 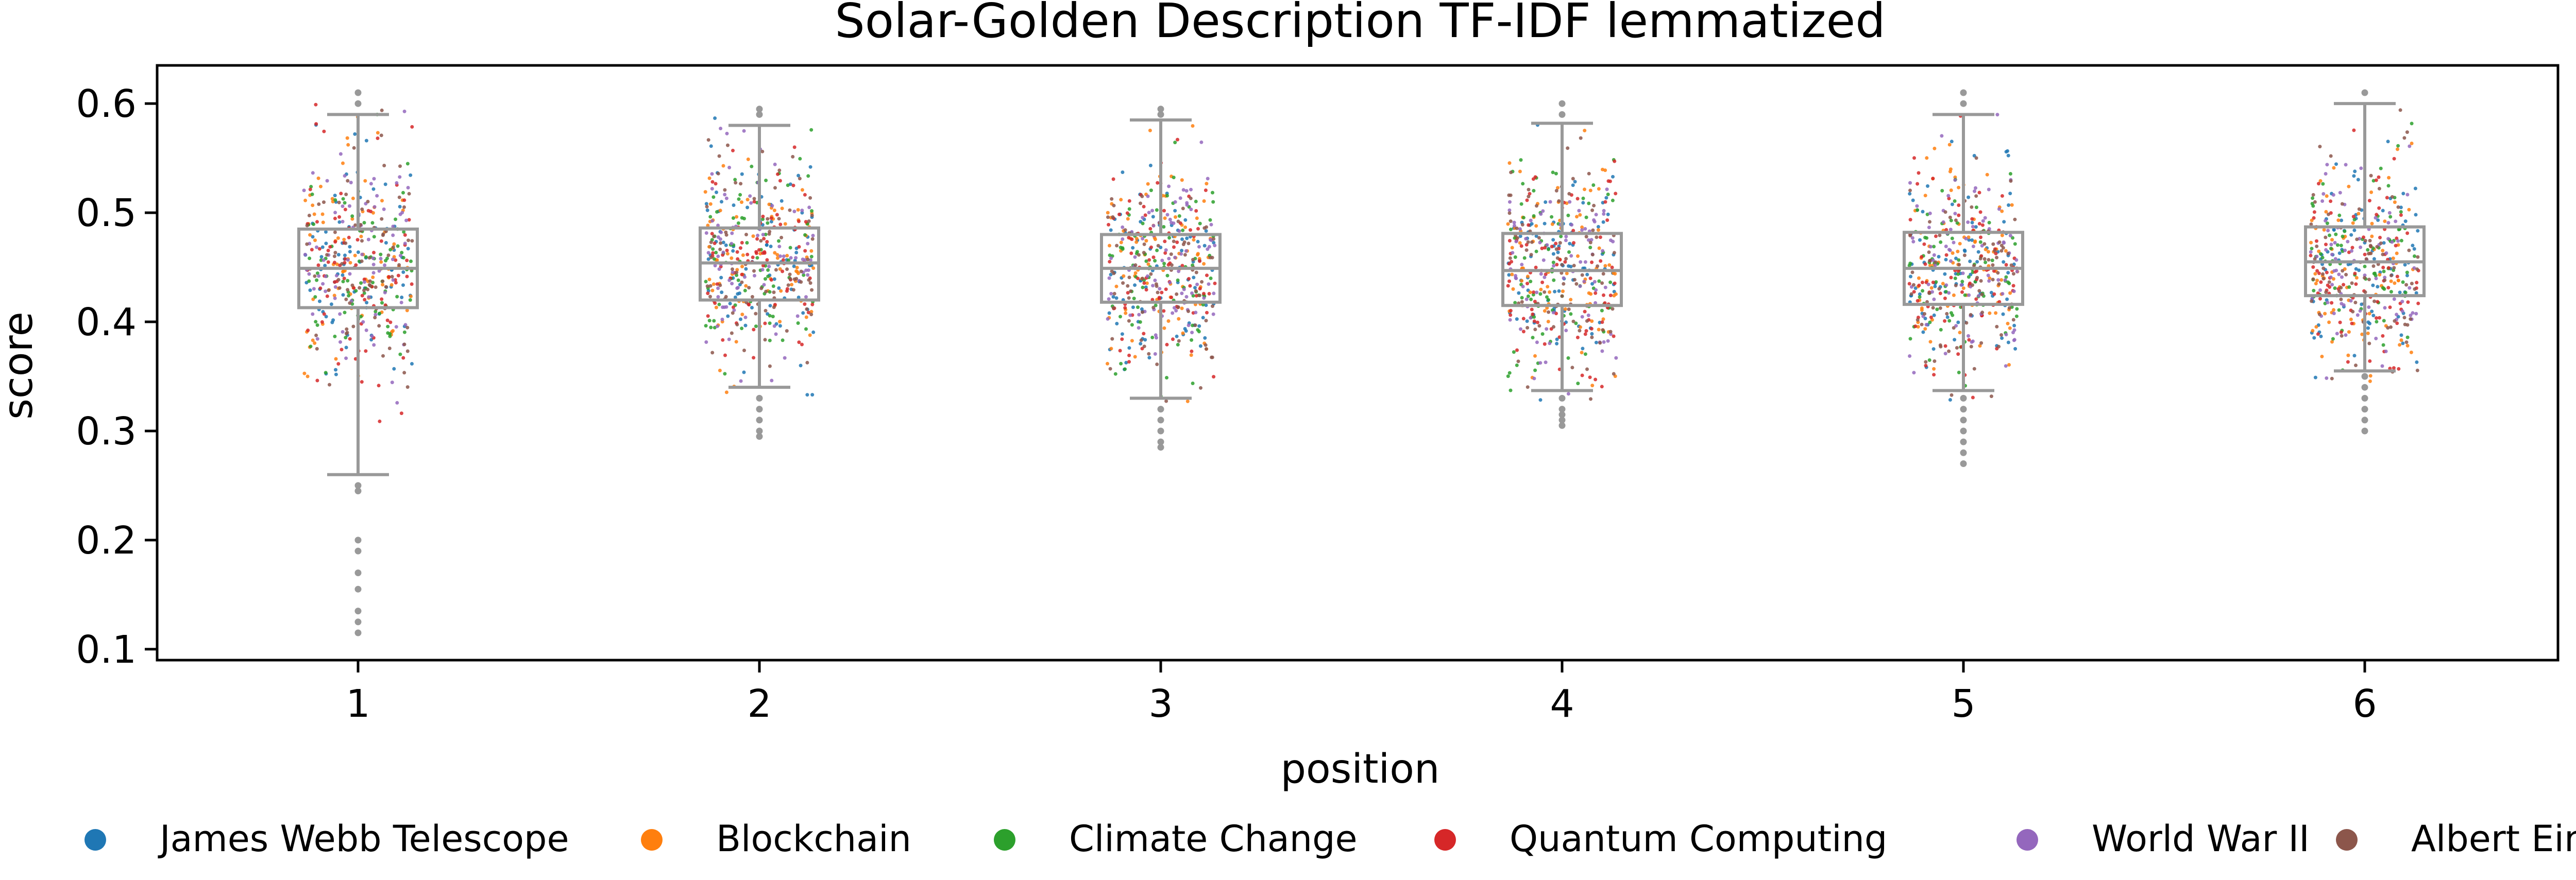 I want to click on y-tick-label: 0.2, so click(x=106, y=541).